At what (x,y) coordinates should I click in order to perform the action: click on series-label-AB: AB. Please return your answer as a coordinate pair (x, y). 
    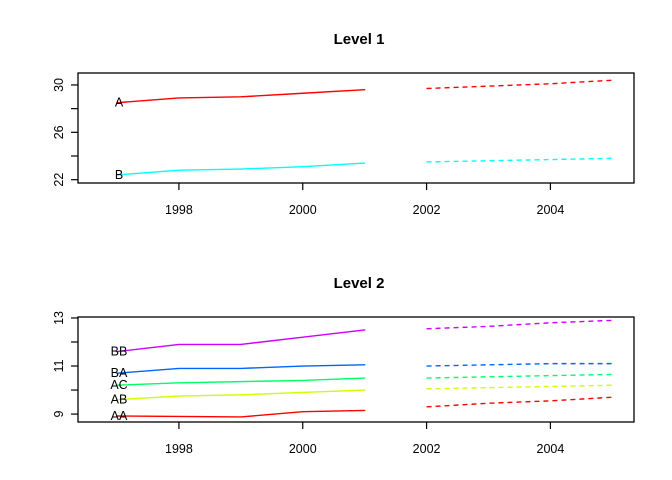
    Looking at the image, I should click on (119, 400).